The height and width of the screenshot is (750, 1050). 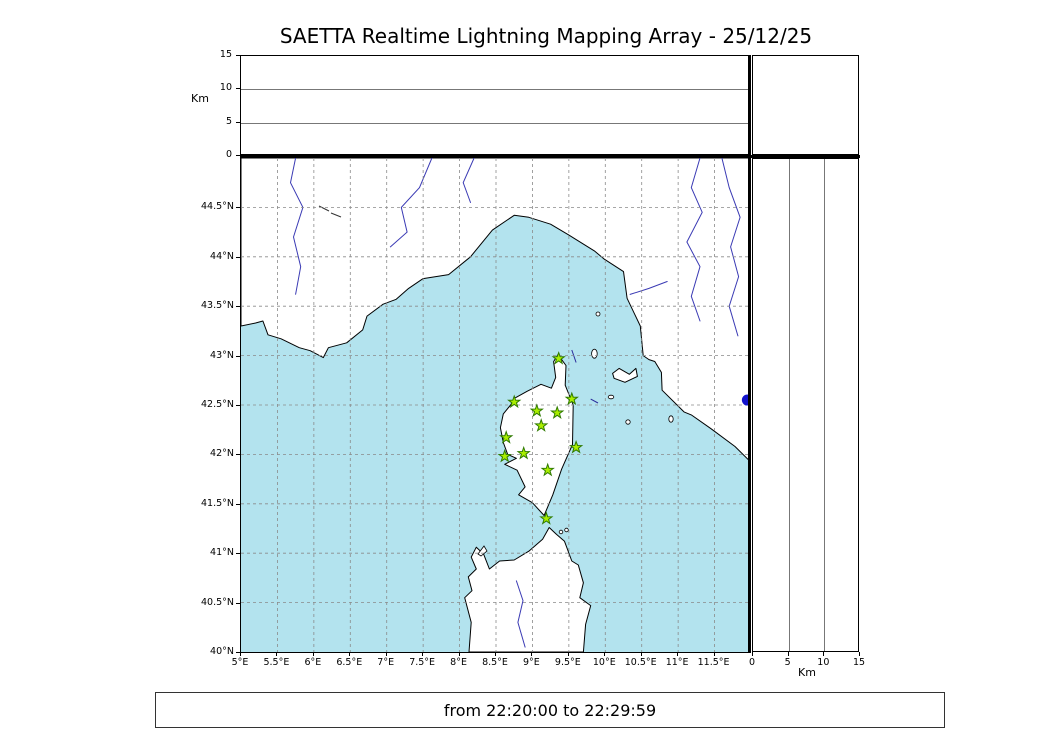 What do you see at coordinates (217, 602) in the screenshot?
I see `lat-tick-label: 40.5°N` at bounding box center [217, 602].